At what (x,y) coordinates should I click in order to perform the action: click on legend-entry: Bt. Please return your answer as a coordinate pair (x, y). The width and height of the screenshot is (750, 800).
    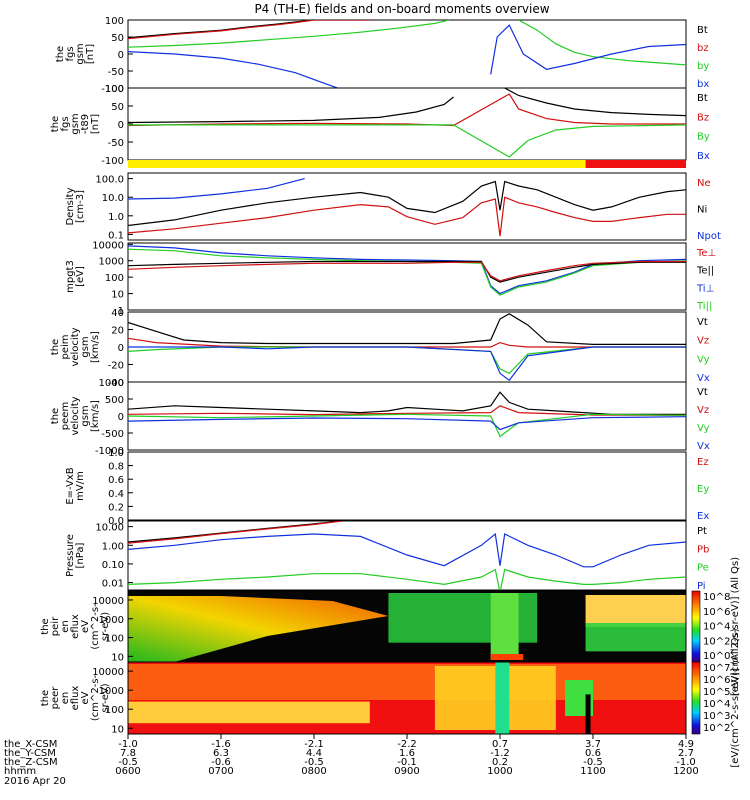
    Looking at the image, I should click on (702, 98).